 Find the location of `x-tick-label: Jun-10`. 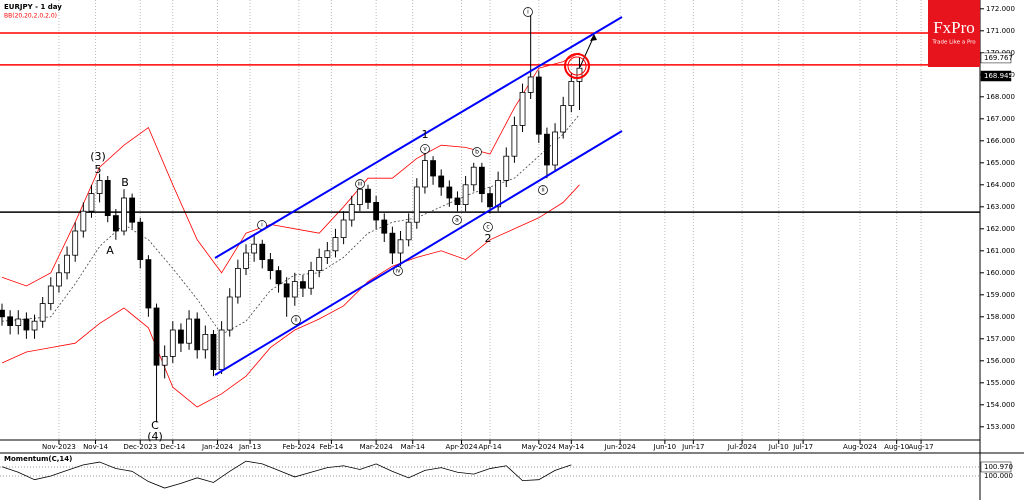

x-tick-label: Jun-10 is located at coordinates (664, 447).